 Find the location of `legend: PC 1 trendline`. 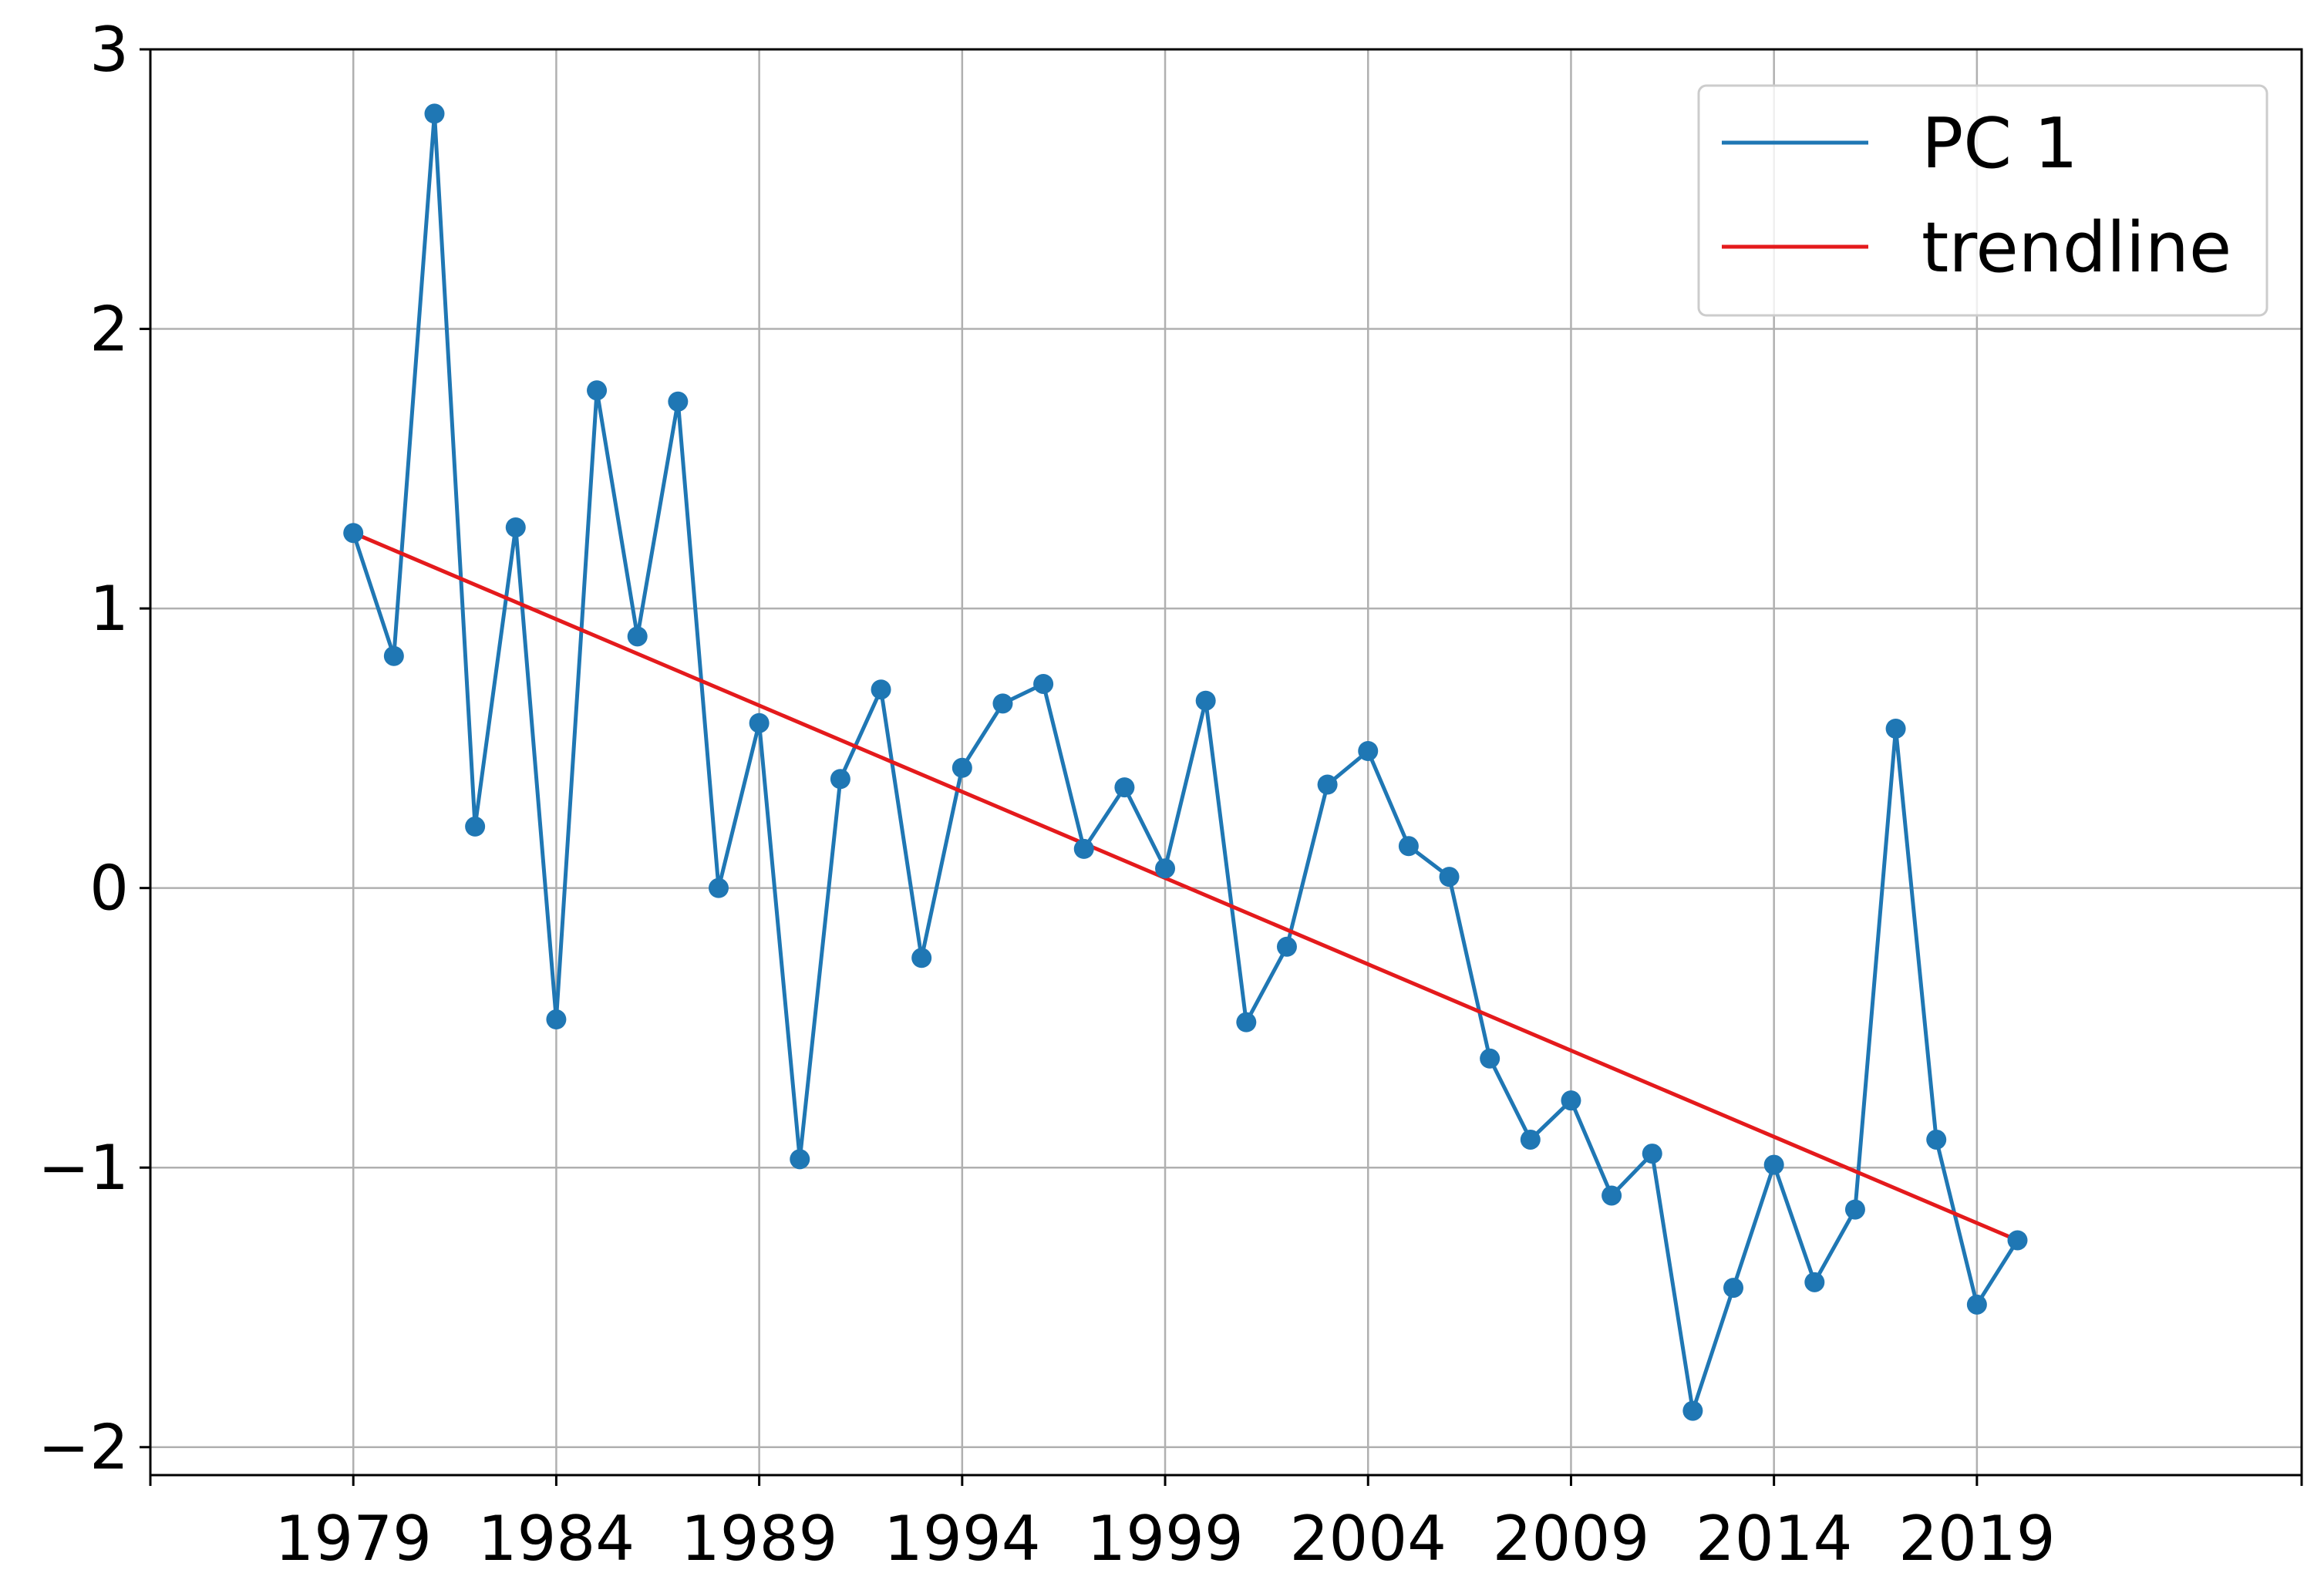

legend: PC 1 trendline is located at coordinates (1982, 200).